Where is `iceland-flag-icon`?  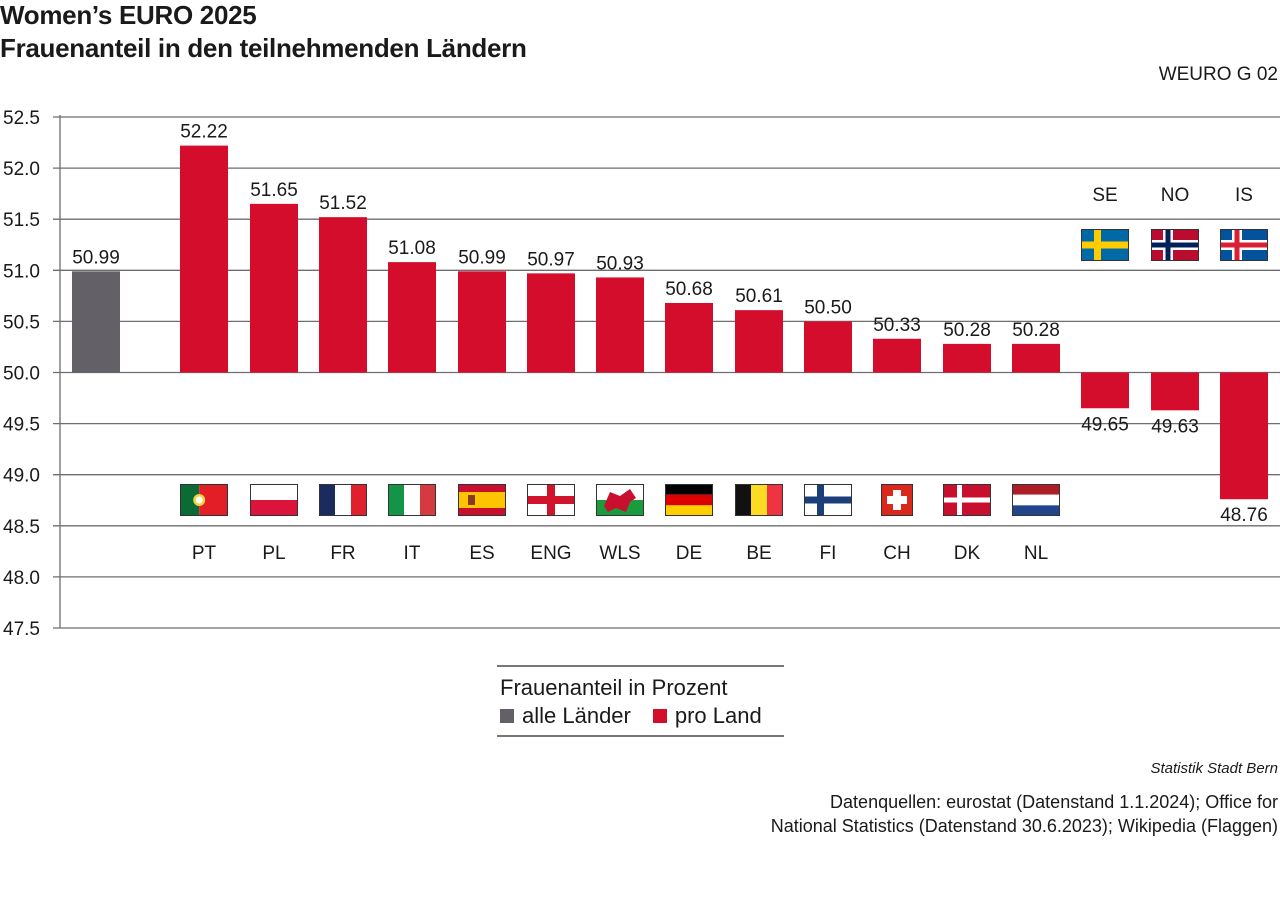
iceland-flag-icon is located at coordinates (1244, 245).